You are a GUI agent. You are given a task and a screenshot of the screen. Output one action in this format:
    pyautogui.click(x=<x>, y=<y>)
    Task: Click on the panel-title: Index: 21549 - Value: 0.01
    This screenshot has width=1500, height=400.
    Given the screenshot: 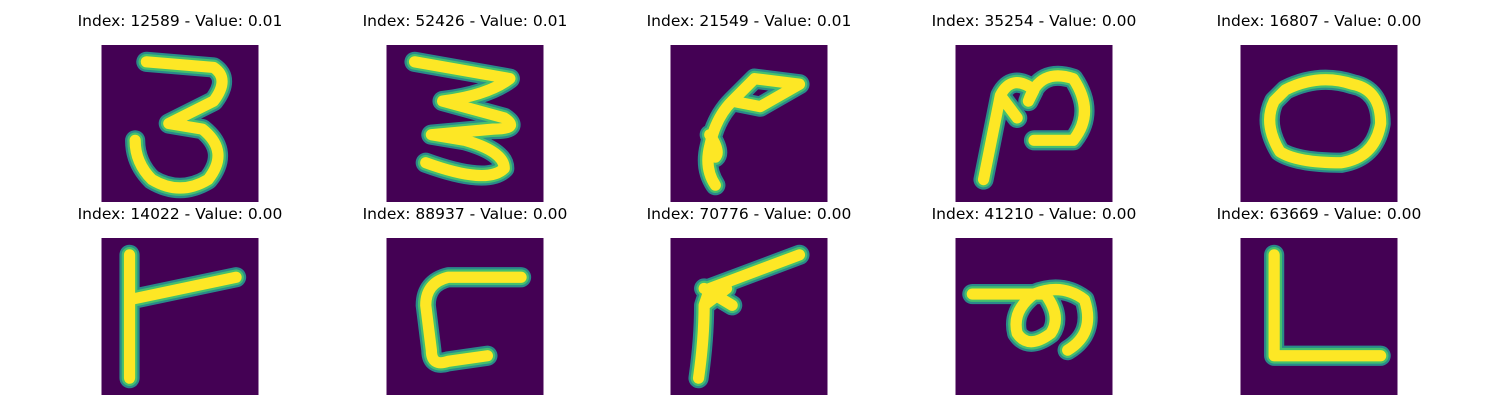 What is the action you would take?
    pyautogui.click(x=749, y=21)
    